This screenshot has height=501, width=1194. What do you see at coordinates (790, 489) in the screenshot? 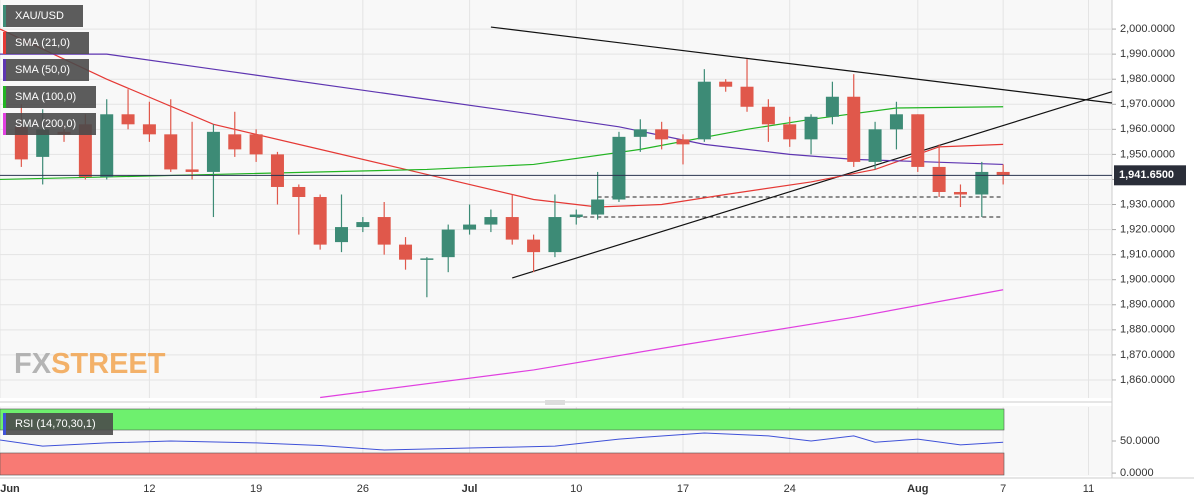
I see `x-tick-label: 24` at bounding box center [790, 489].